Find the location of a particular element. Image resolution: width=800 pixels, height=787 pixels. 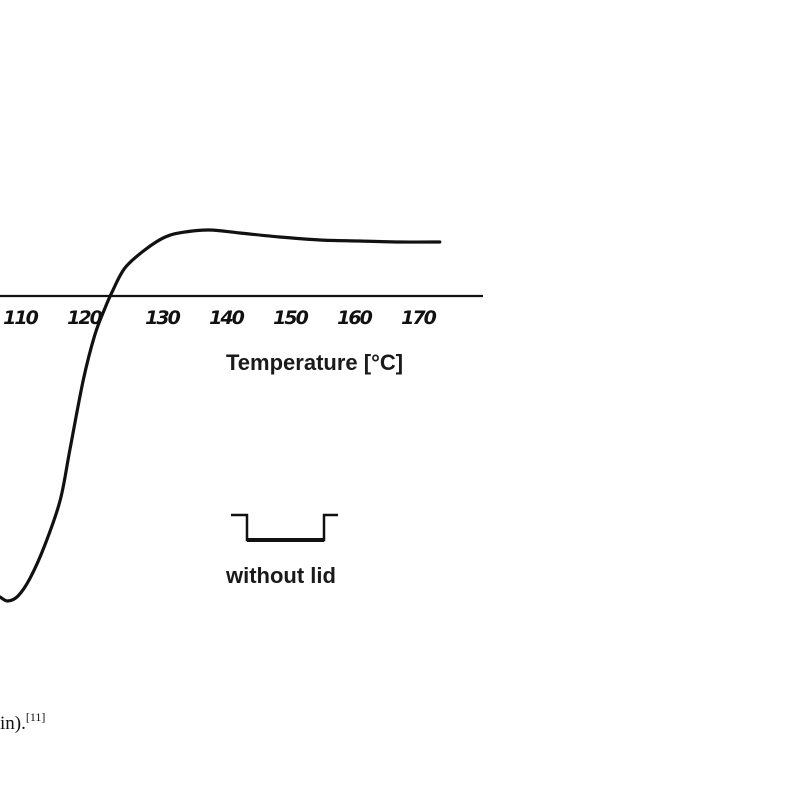

x-axis-label: Temperature [°C] is located at coordinates (315, 362).